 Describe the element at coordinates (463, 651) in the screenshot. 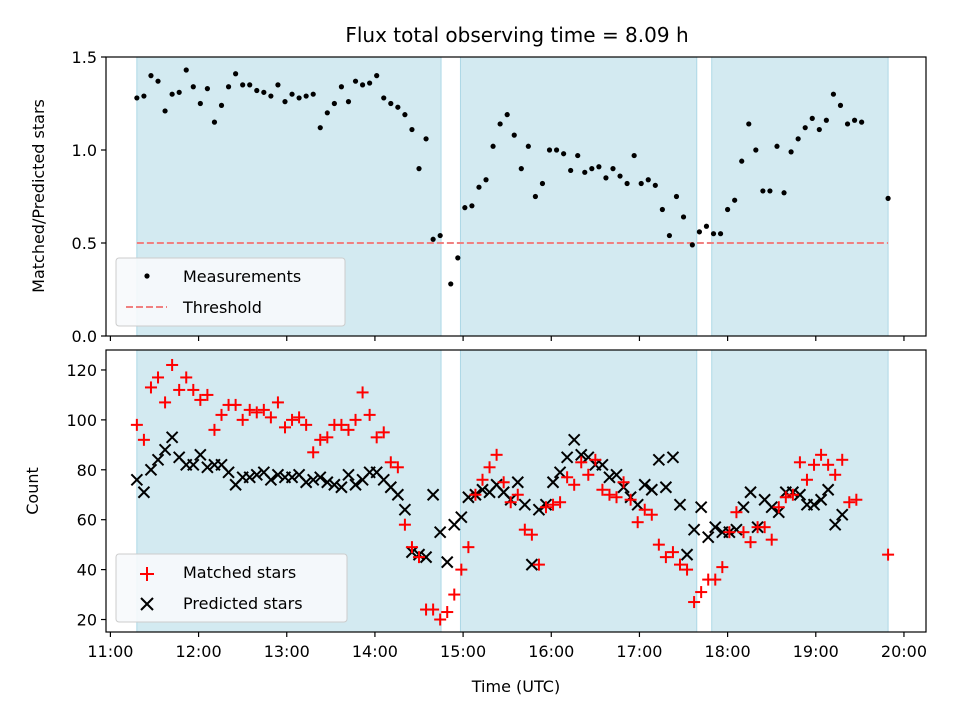

I see `x-tick-label: 15:00` at that location.